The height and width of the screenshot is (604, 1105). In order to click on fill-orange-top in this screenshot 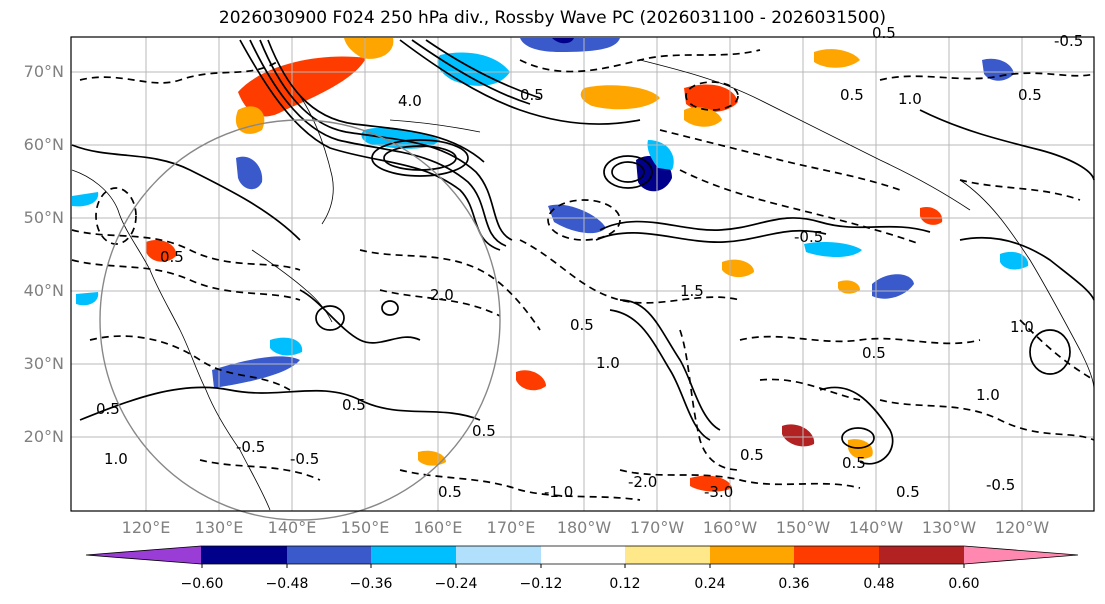, I will do `click(369, 48)`.